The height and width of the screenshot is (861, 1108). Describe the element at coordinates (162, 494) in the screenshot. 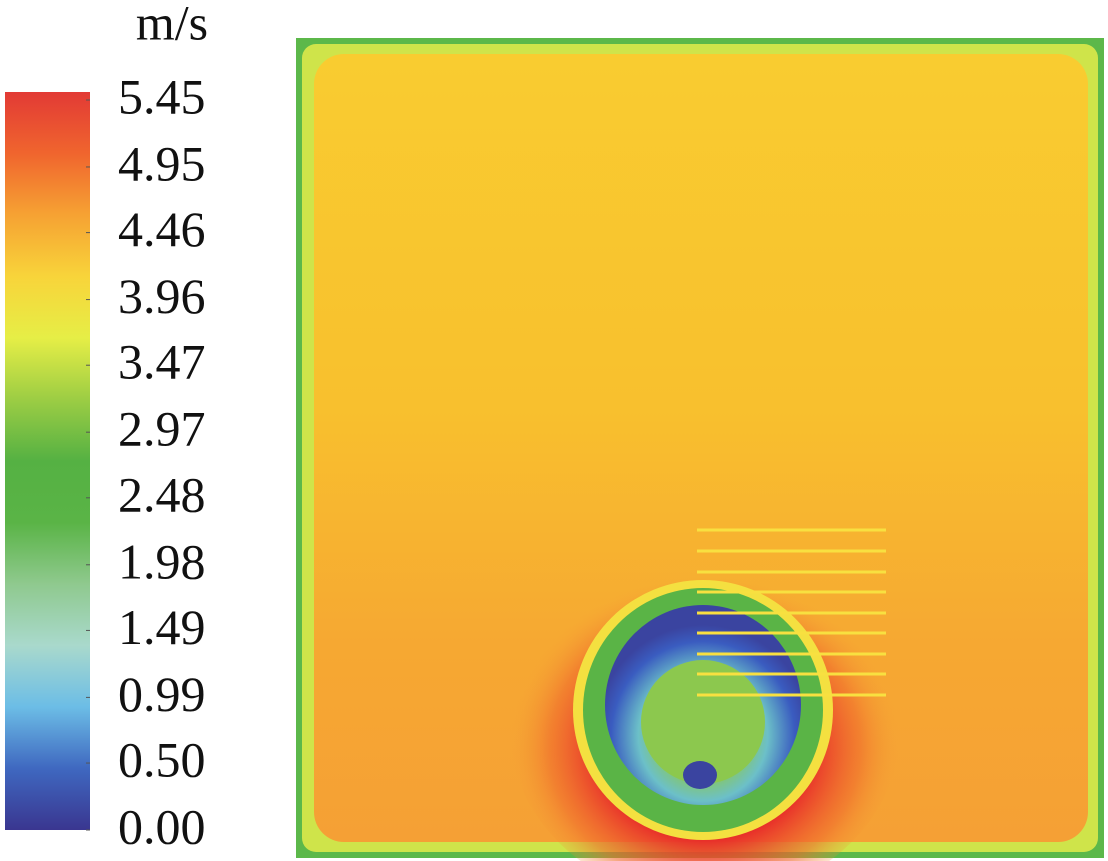

I see `colorbar-tick-label: 2.48` at that location.